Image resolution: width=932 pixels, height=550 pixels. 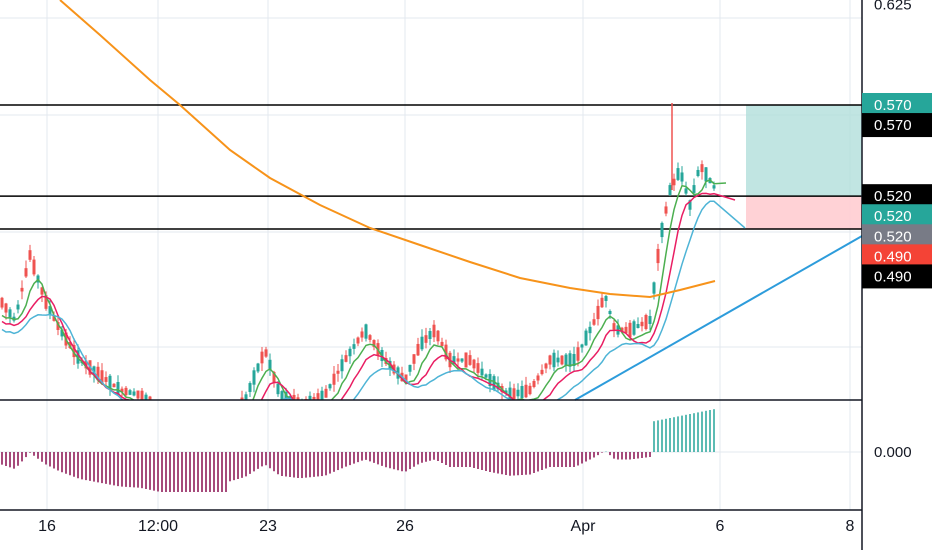 I want to click on trendline, so click(x=718, y=318).